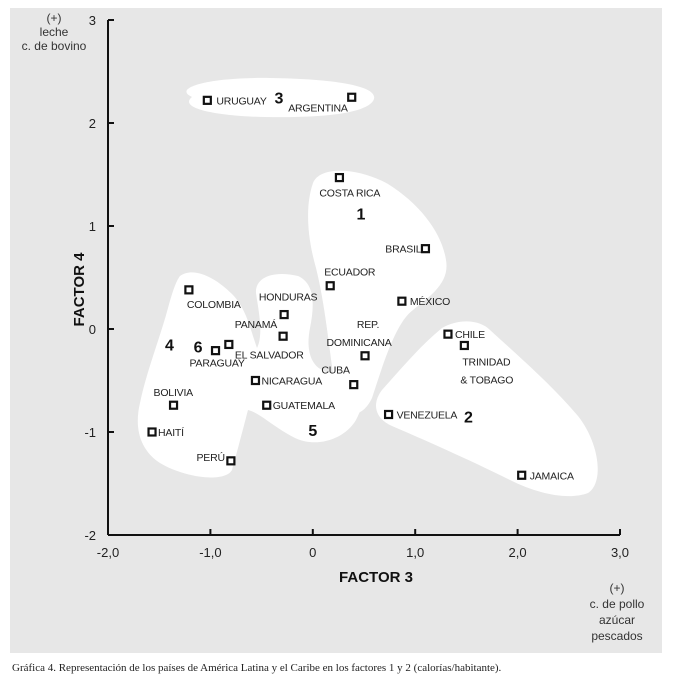 The width and height of the screenshot is (673, 680). What do you see at coordinates (368, 325) in the screenshot?
I see `data-point-label: REP.` at bounding box center [368, 325].